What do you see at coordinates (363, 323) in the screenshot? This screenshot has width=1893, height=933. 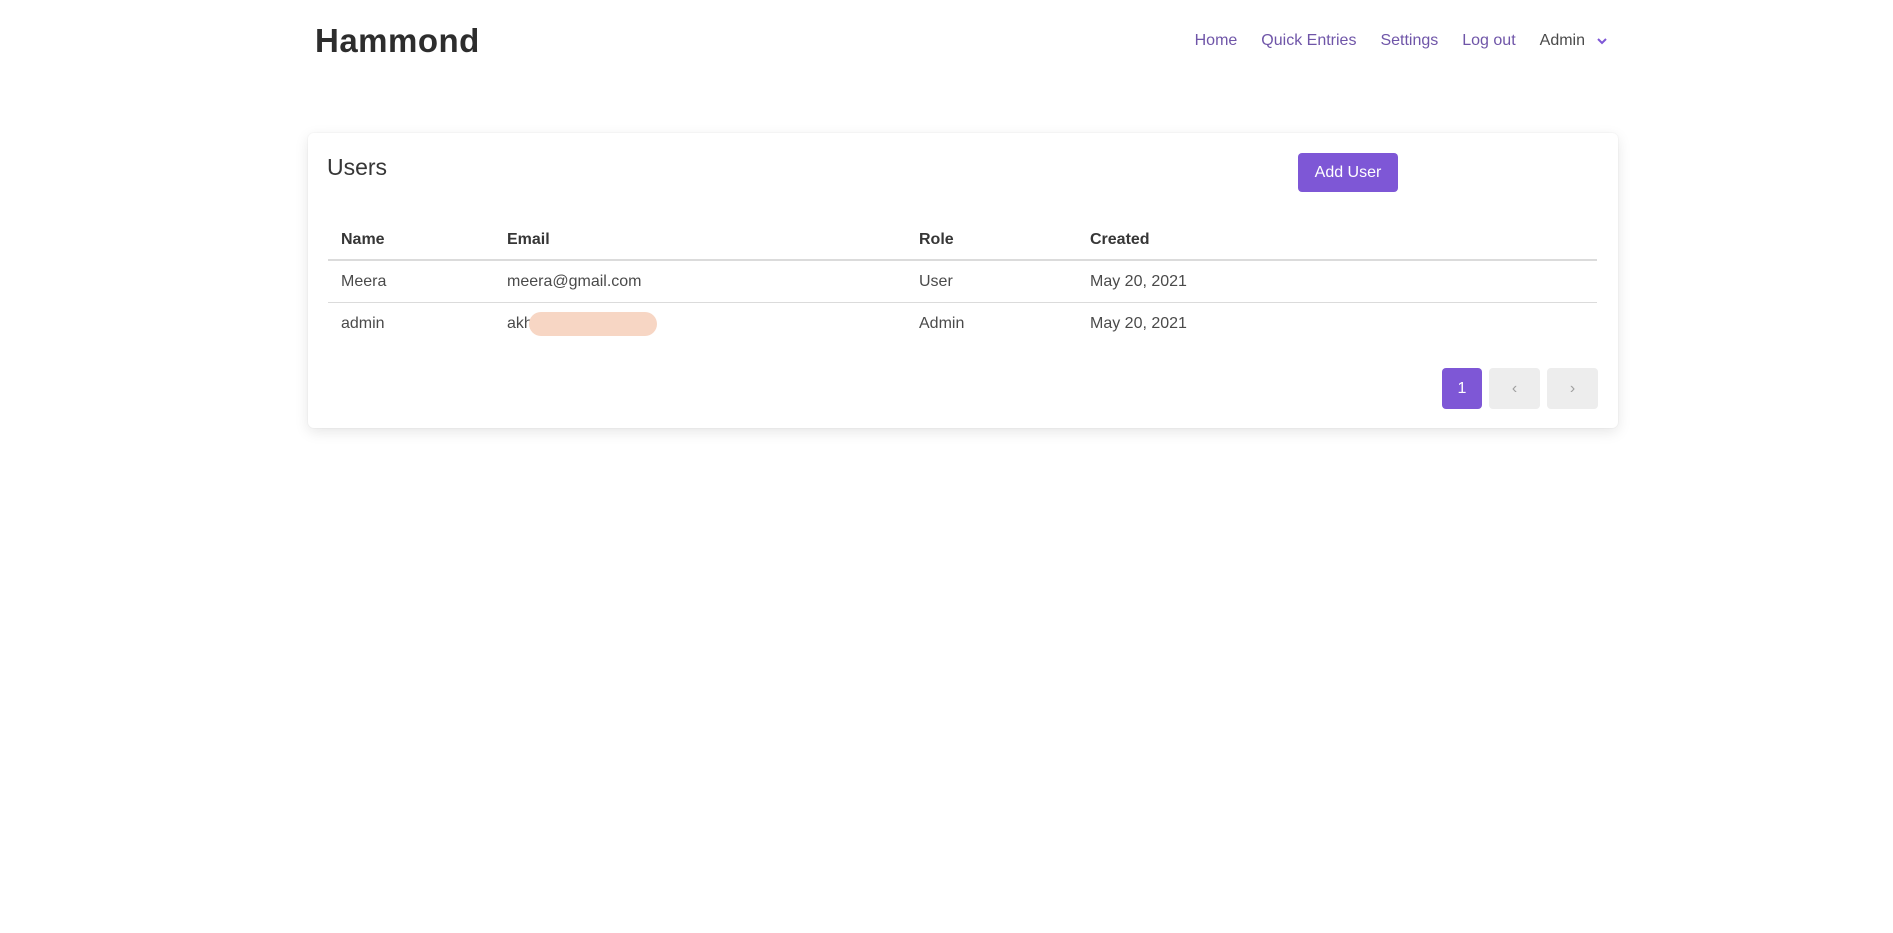 I see `cell-name: admin` at bounding box center [363, 323].